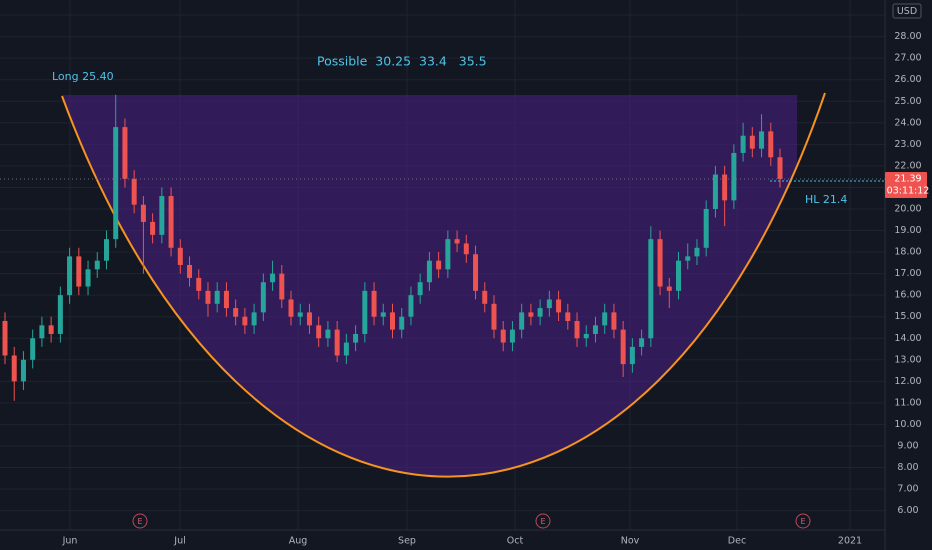 This screenshot has height=550, width=932. I want to click on y-tick-label: 26.00, so click(907, 79).